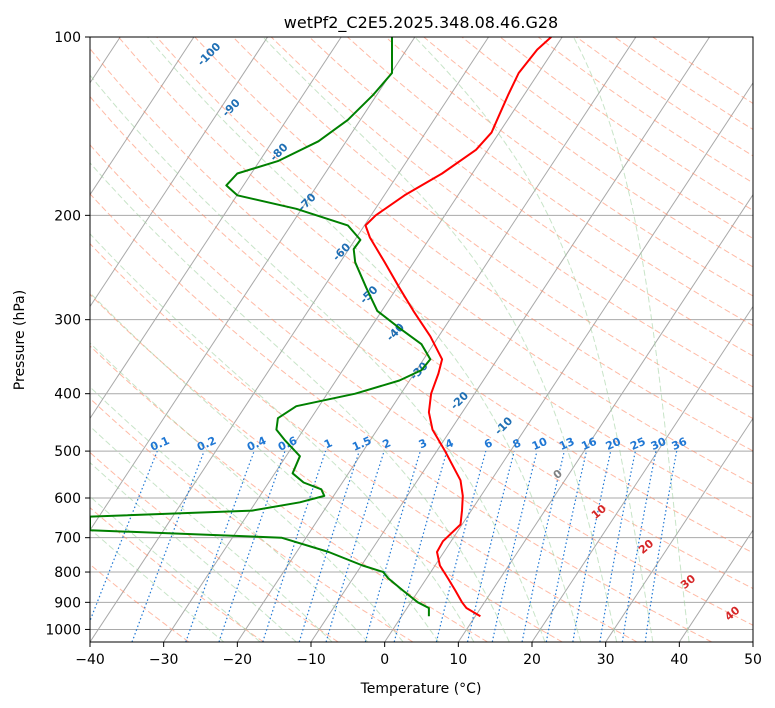  Describe the element at coordinates (67, 321) in the screenshot. I see `y-tick-label: 300` at that location.